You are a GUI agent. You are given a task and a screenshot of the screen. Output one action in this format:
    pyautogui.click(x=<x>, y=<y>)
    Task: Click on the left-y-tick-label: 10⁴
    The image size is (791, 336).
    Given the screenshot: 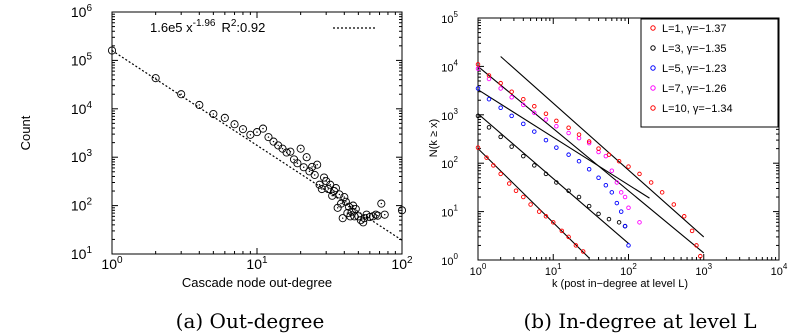 What is the action you would take?
    pyautogui.click(x=82, y=108)
    